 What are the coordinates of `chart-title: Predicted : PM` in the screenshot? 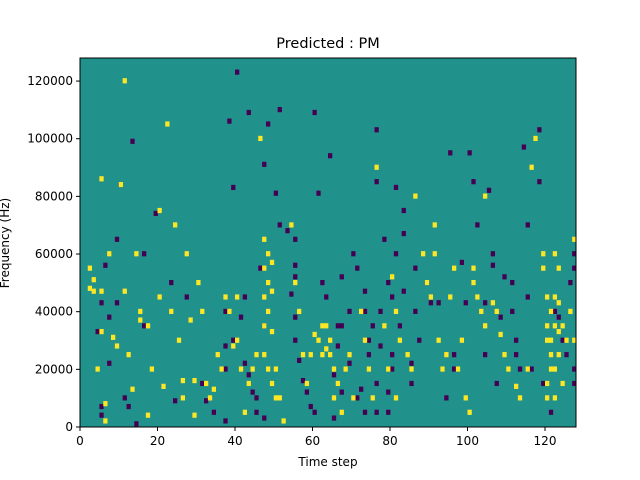 It's located at (327, 44).